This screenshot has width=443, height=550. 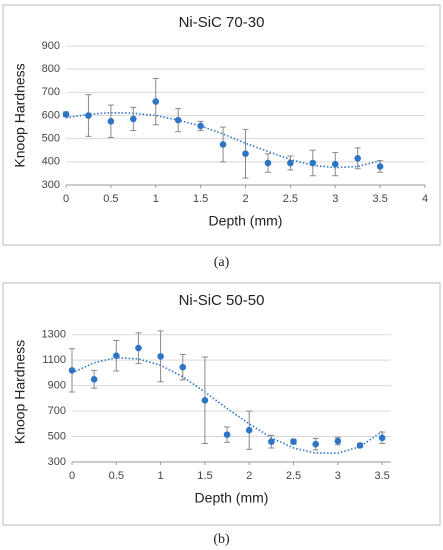 What do you see at coordinates (222, 262) in the screenshot?
I see `caption: (a)` at bounding box center [222, 262].